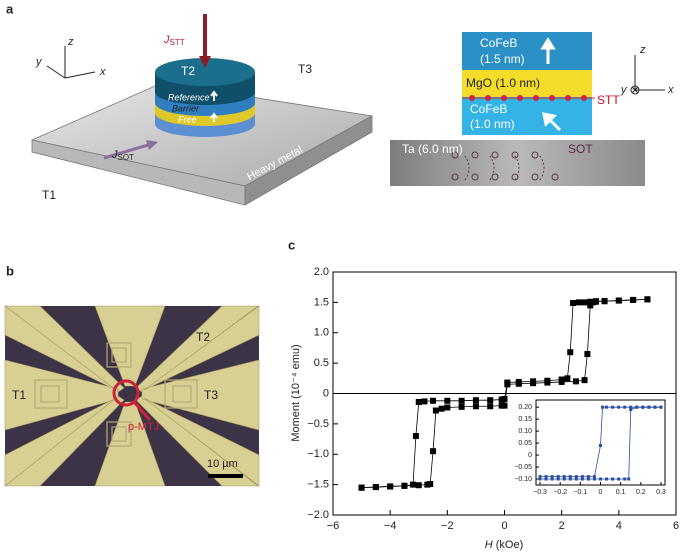 The image size is (685, 554). What do you see at coordinates (132, 396) in the screenshot?
I see `micrograph` at bounding box center [132, 396].